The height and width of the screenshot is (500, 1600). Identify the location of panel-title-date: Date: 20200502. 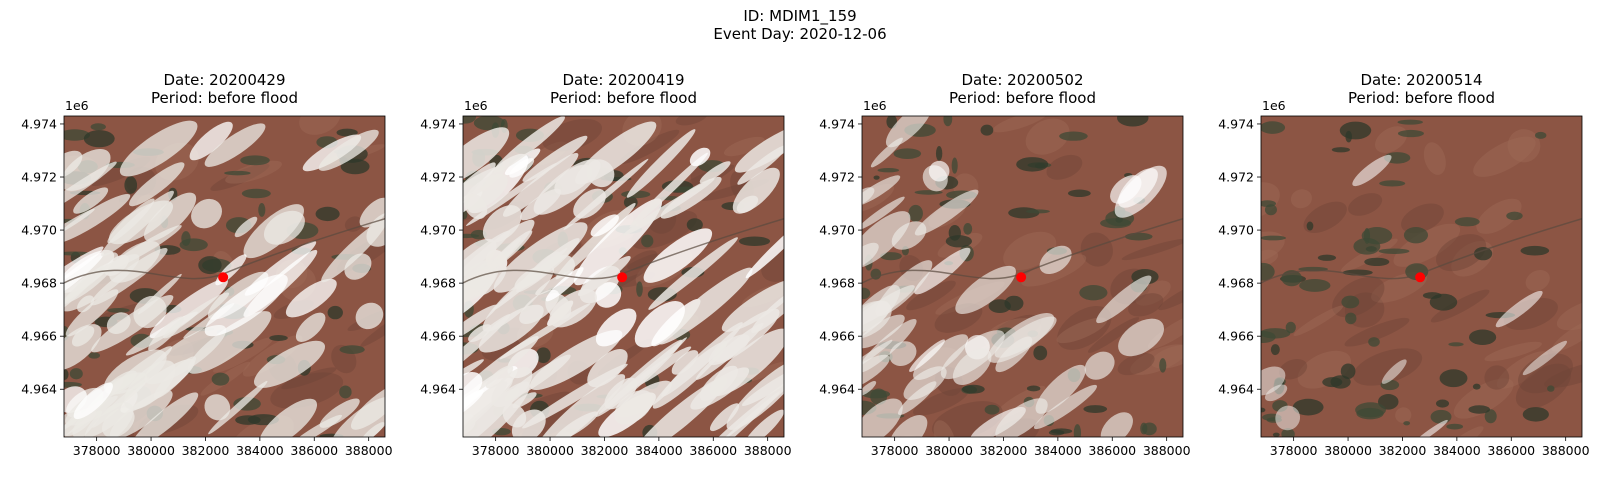
(1022, 80).